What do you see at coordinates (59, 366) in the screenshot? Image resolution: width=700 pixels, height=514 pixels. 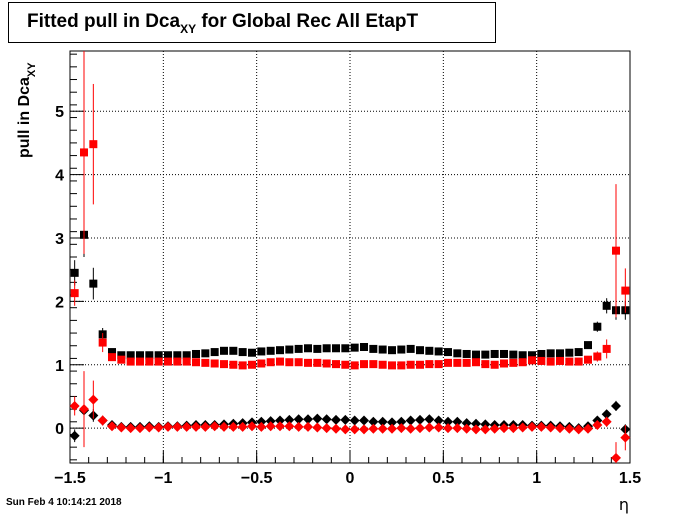 I see `y-tick-label: 1` at bounding box center [59, 366].